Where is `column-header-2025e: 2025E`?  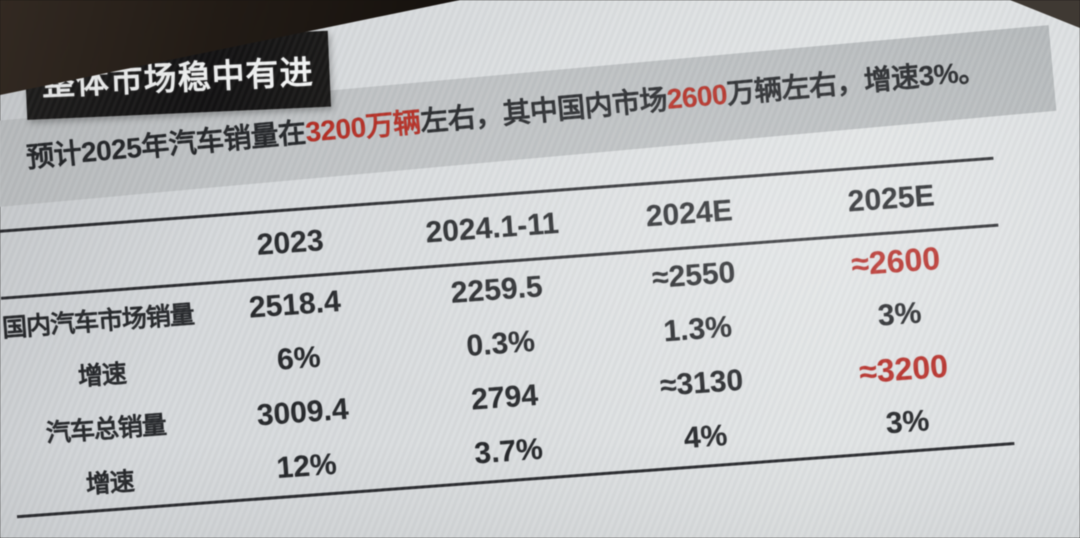
column-header-2025e: 2025E is located at coordinates (891, 199).